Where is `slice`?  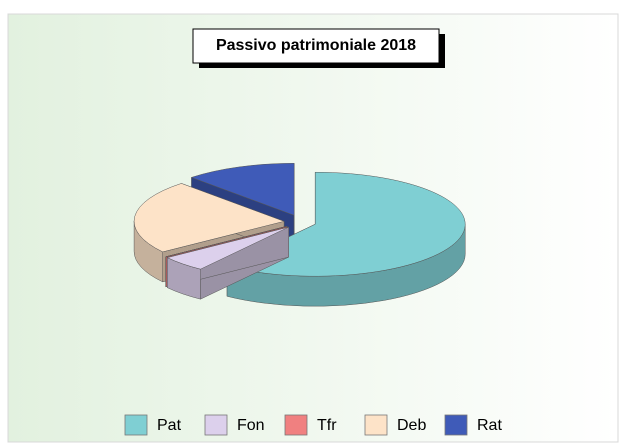 slice is located at coordinates (227, 263).